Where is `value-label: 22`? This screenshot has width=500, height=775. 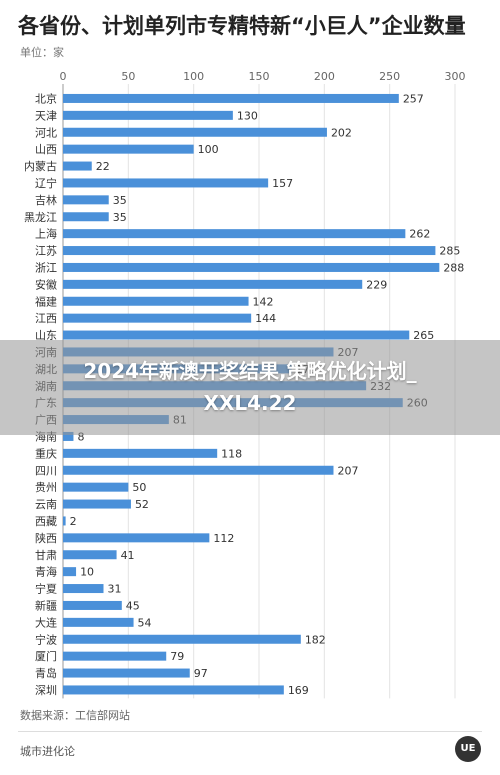 value-label: 22 is located at coordinates (103, 166).